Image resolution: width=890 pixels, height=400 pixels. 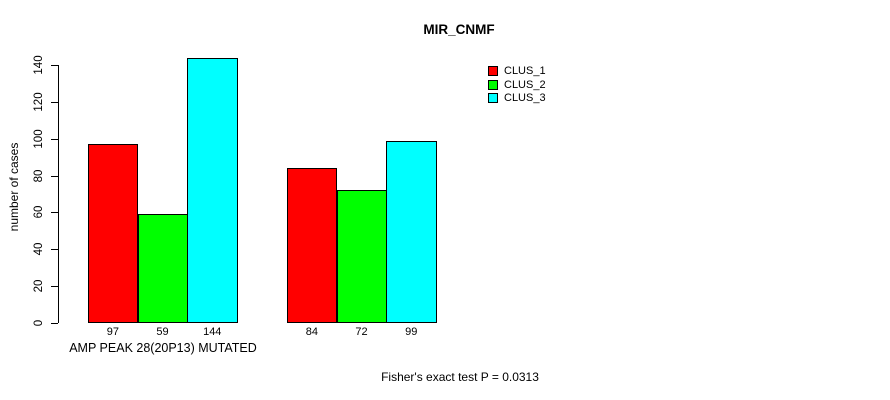 I want to click on y-axis-tick-label: 60, so click(x=39, y=212).